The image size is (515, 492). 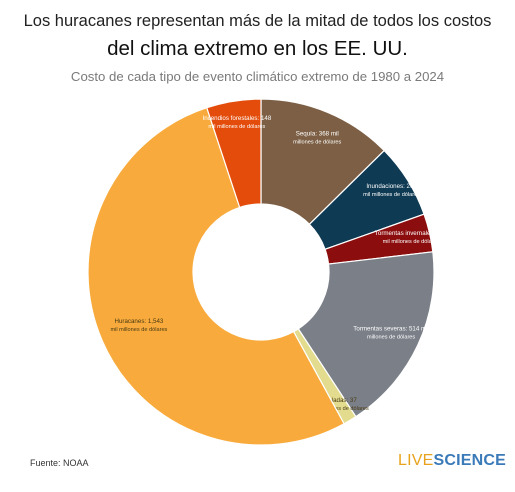 I want to click on slice-sublabel-heladas: mil millones de dólares, so click(x=340, y=409).